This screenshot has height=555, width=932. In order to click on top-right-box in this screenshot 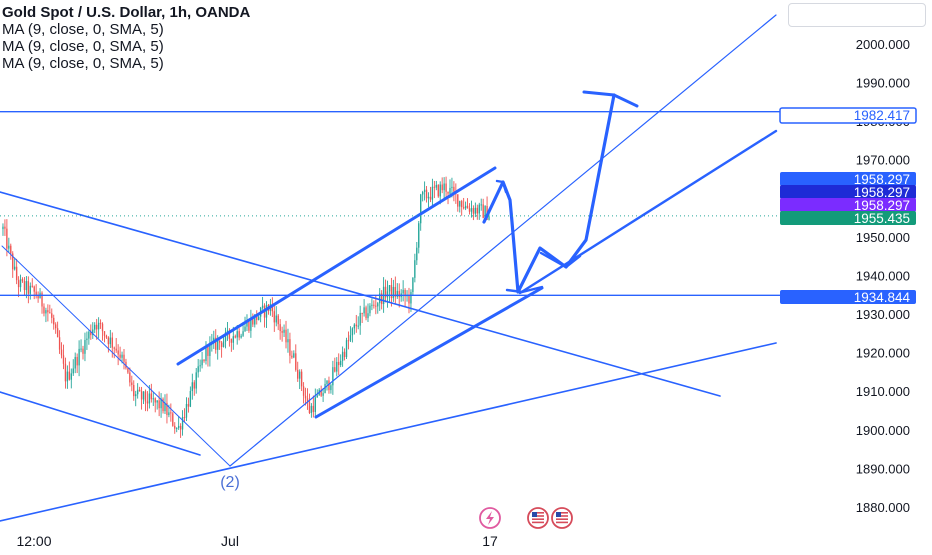, I will do `click(857, 15)`.